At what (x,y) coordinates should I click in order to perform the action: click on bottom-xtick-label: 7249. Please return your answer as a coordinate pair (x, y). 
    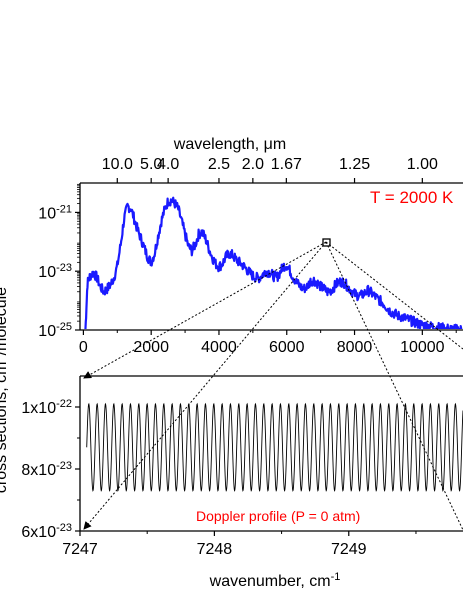
    Looking at the image, I should click on (349, 549).